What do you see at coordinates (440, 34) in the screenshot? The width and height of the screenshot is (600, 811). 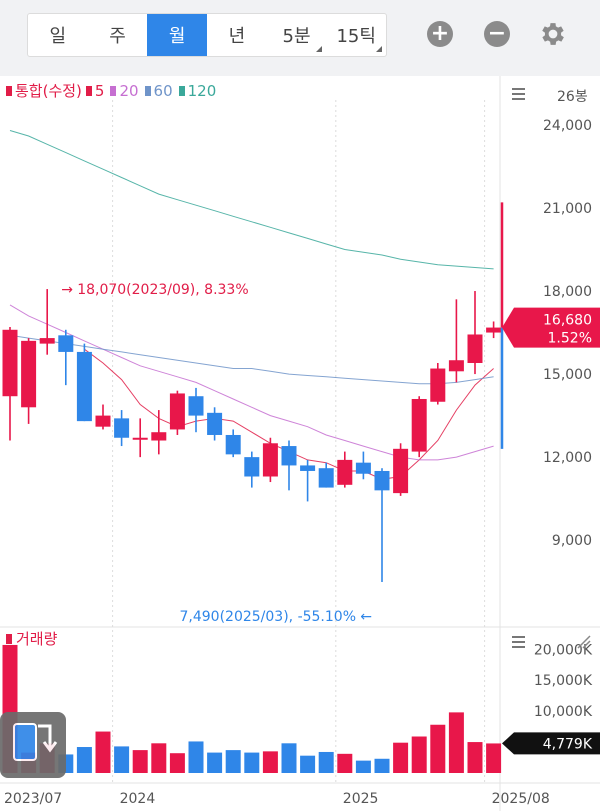 I see `zoom-in-button: +` at bounding box center [440, 34].